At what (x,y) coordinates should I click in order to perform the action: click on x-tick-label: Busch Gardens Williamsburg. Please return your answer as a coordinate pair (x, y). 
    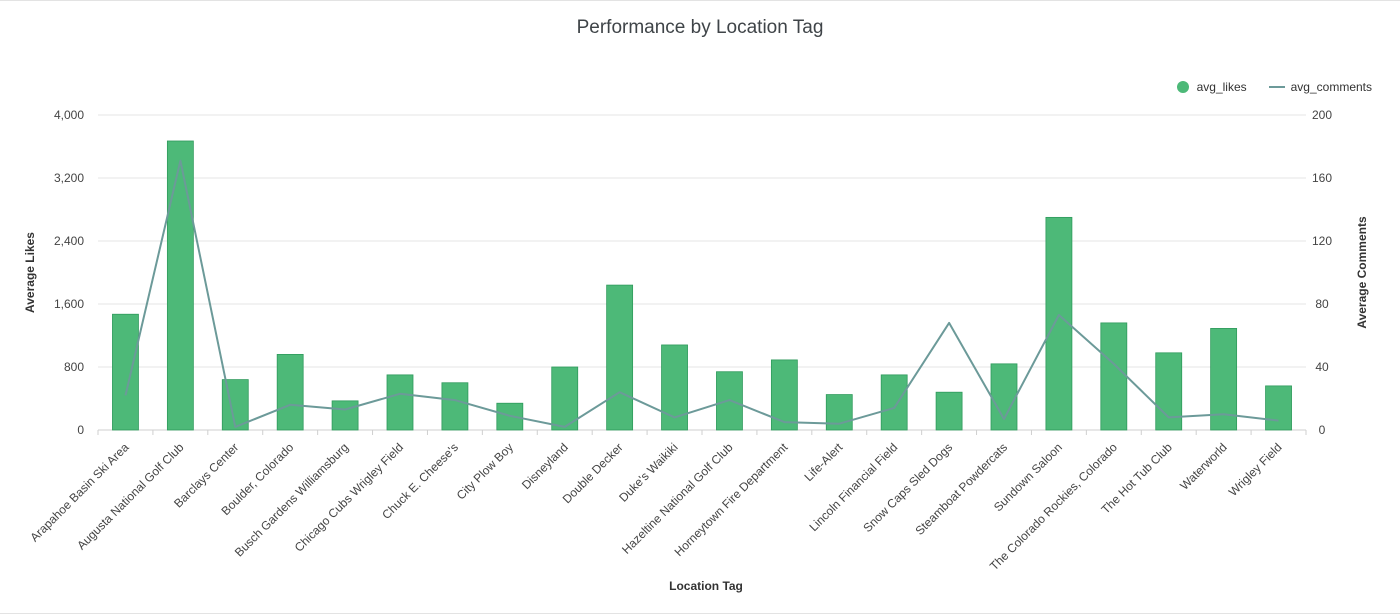
    Looking at the image, I should click on (291, 499).